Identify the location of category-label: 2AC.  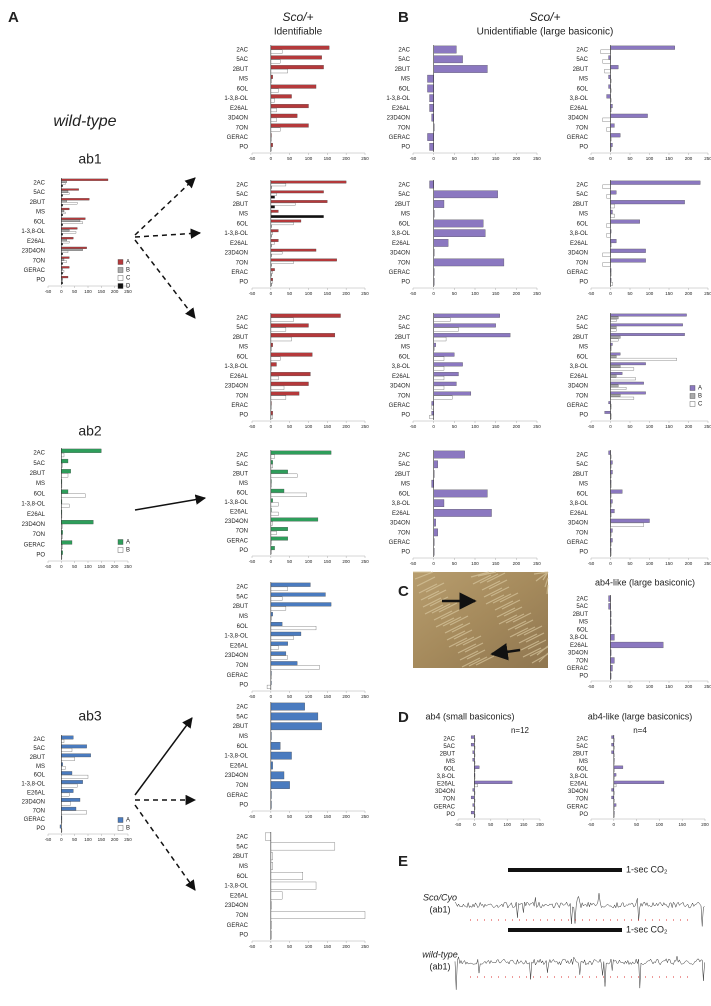
(242, 837).